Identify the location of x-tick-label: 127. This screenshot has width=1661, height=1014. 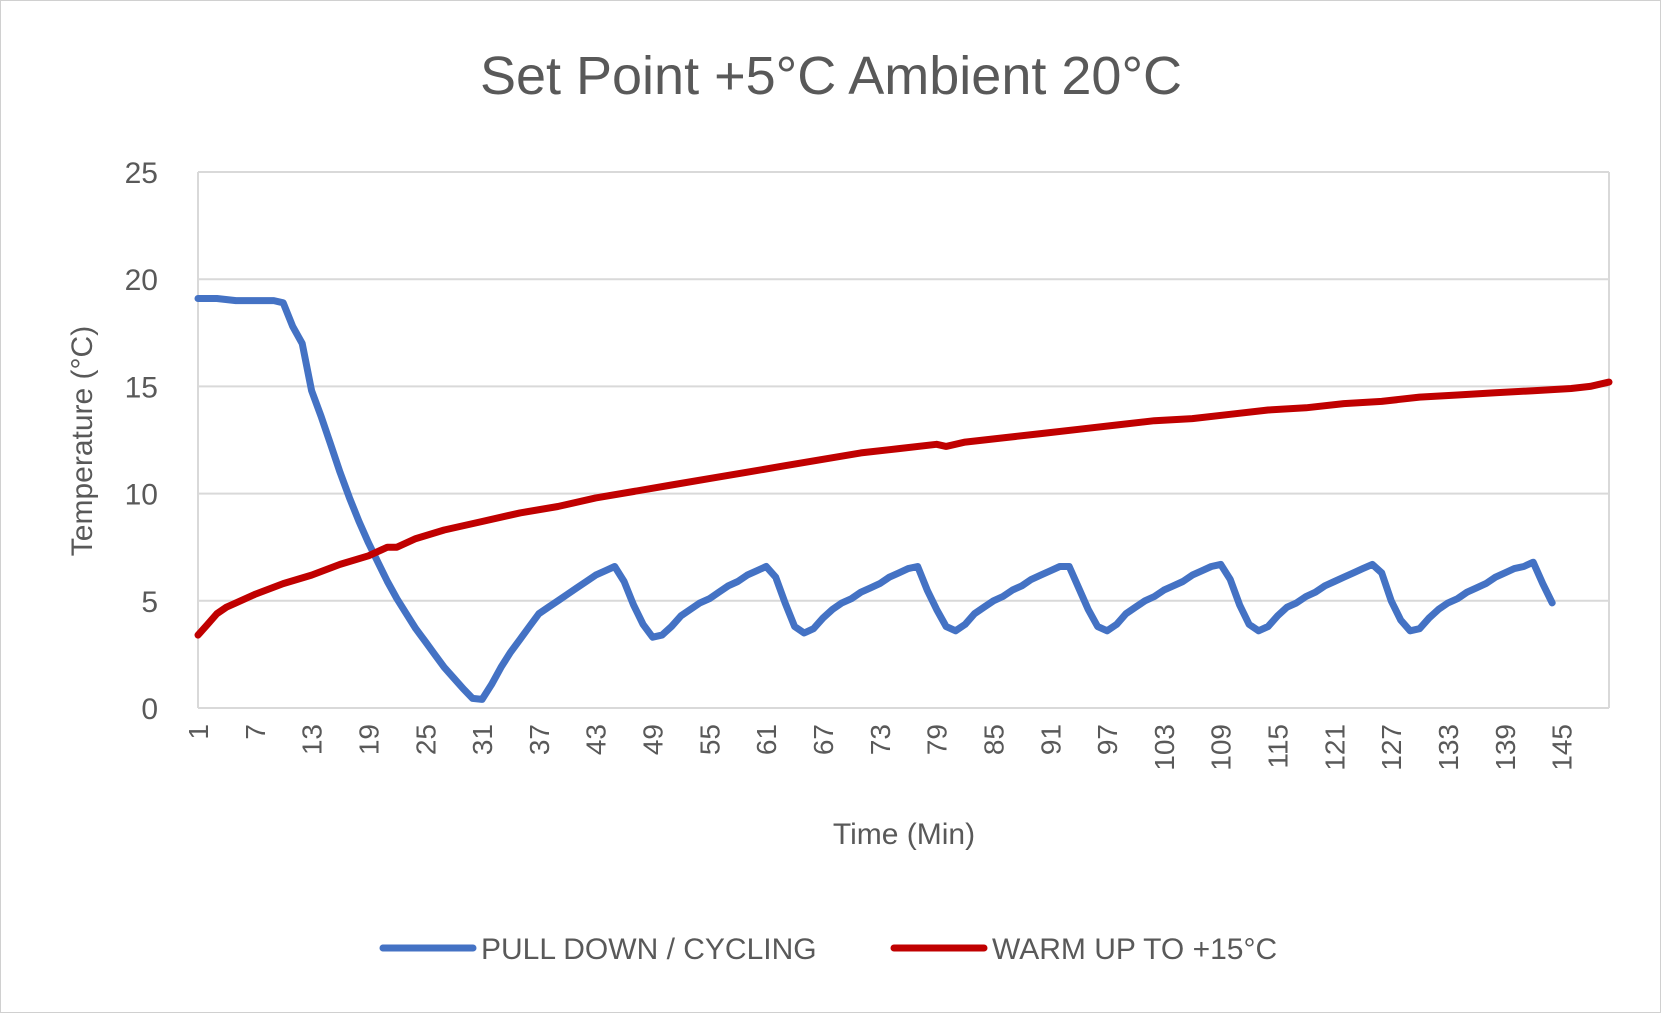
(1391, 747).